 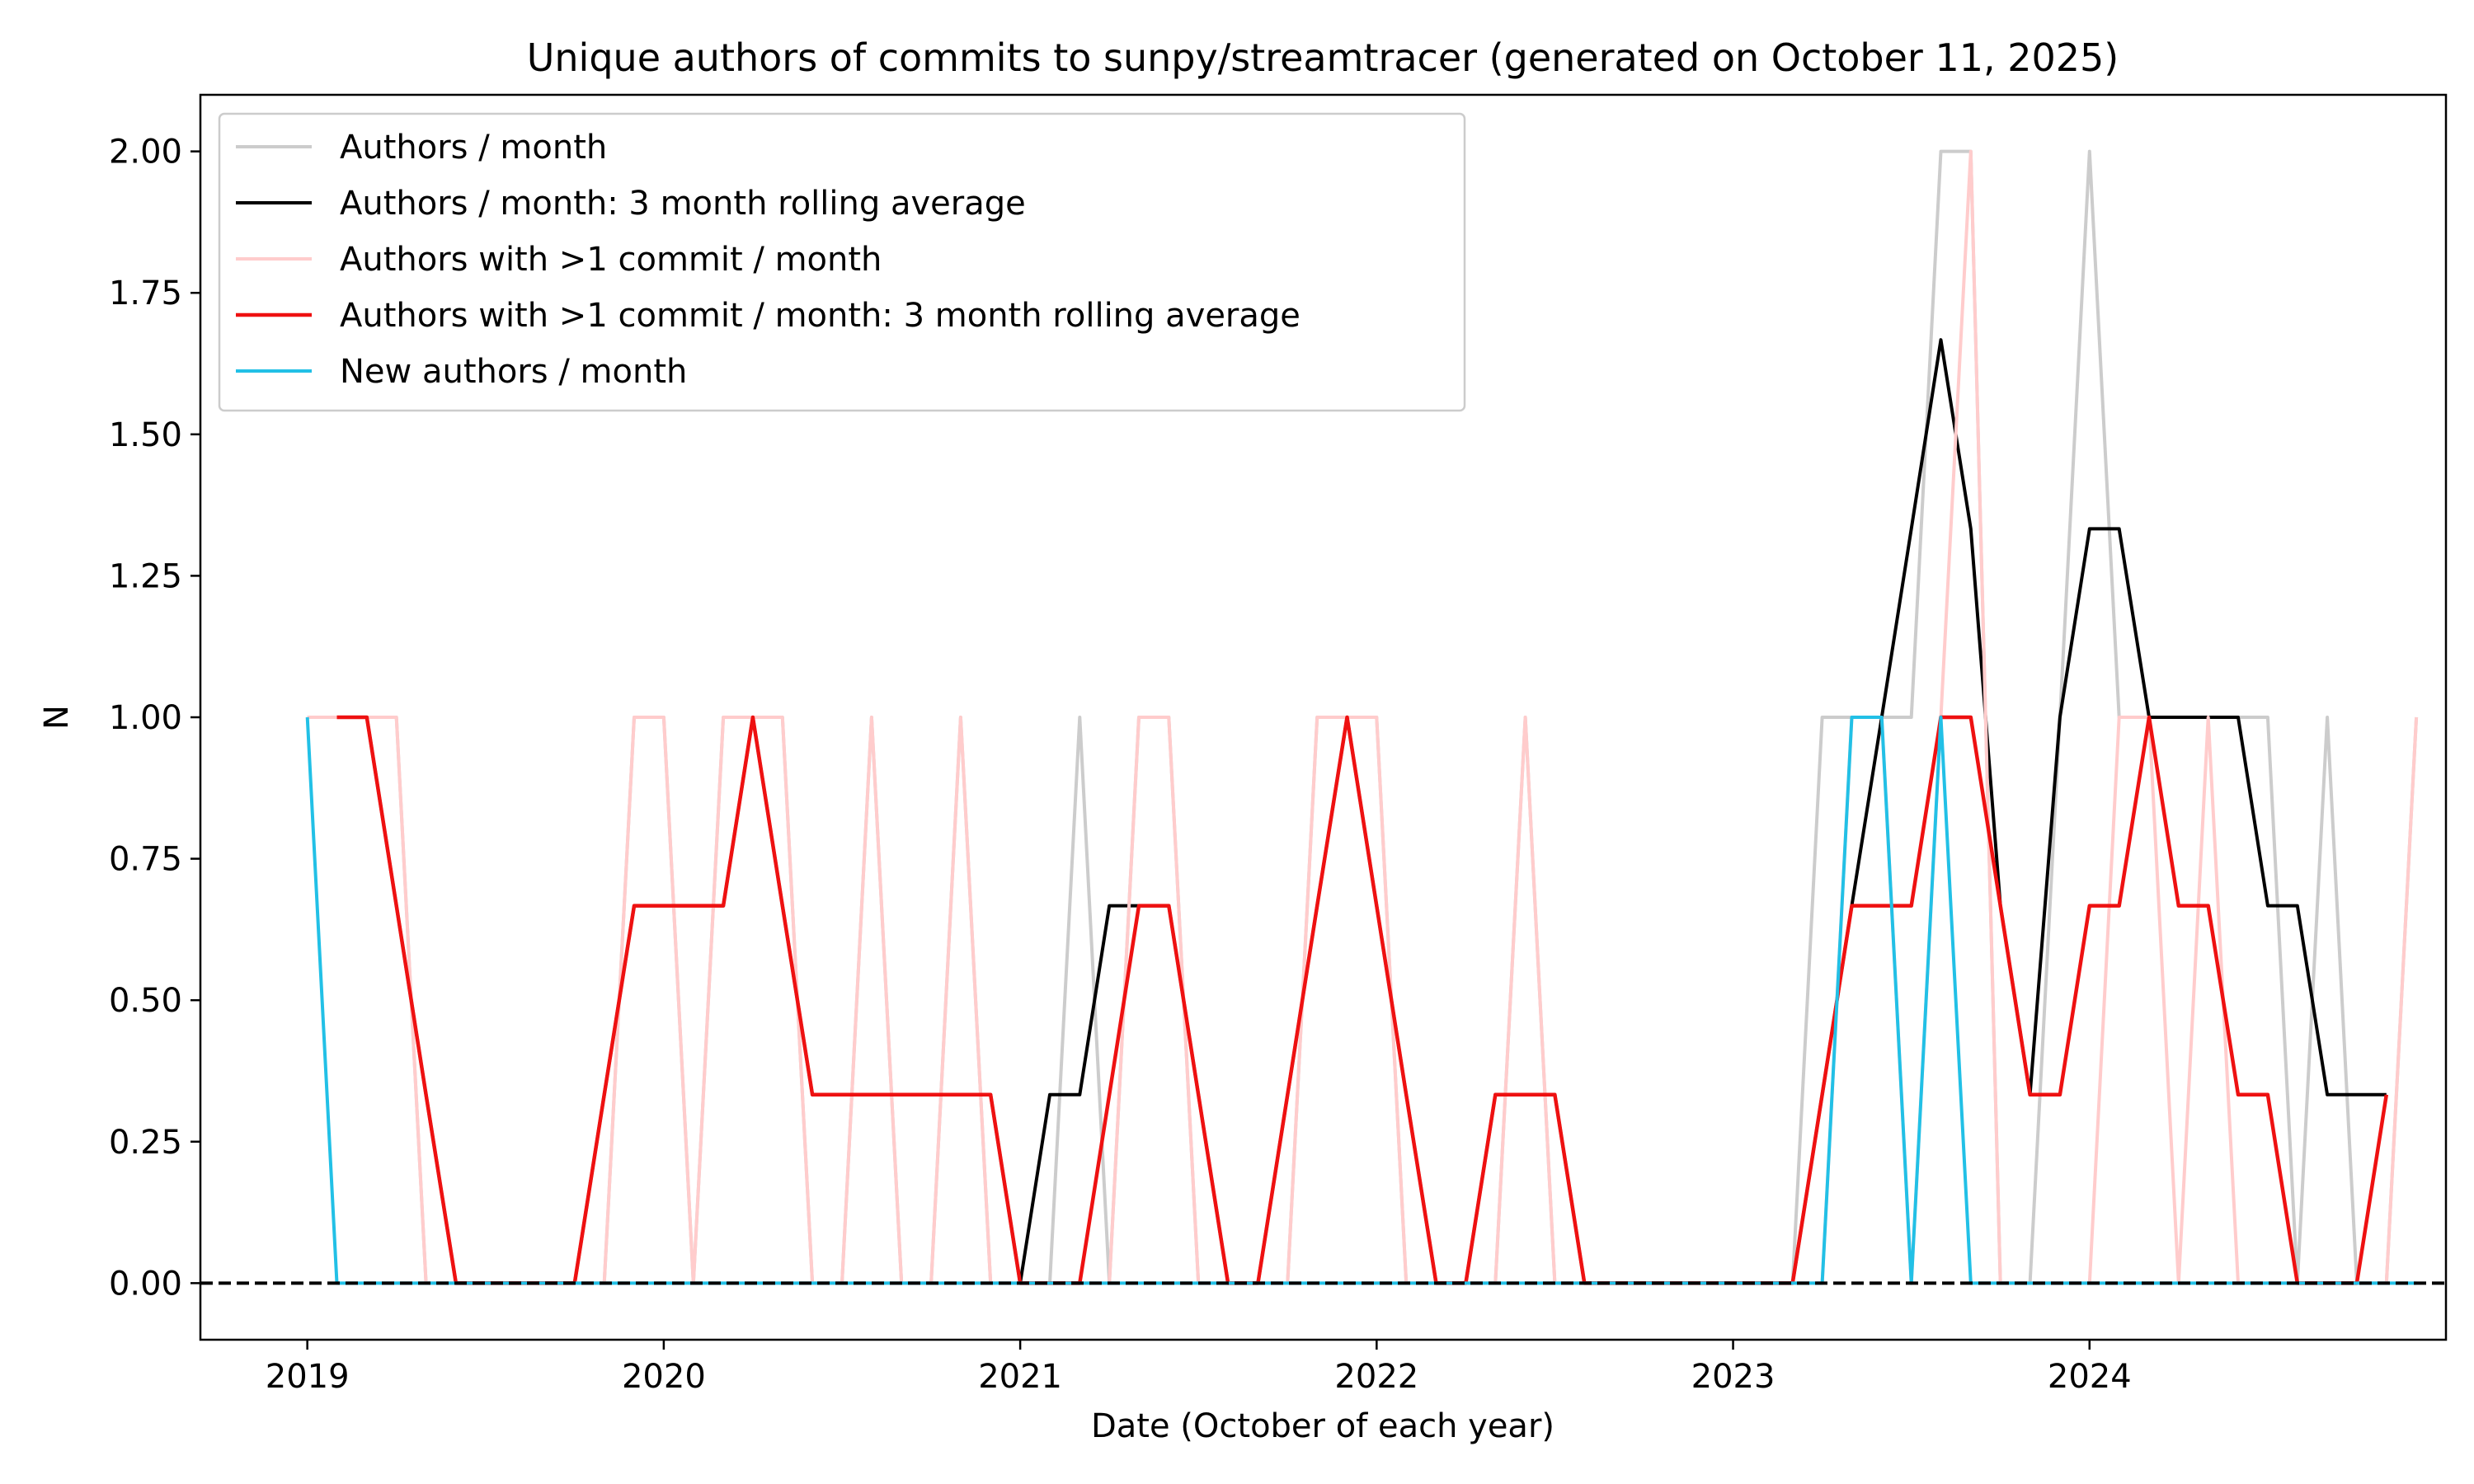 I want to click on y-axis: 0.00 0.25 0.50 0.75 1.00 1.25 1.50 1.75 2.00, so click(x=154, y=718).